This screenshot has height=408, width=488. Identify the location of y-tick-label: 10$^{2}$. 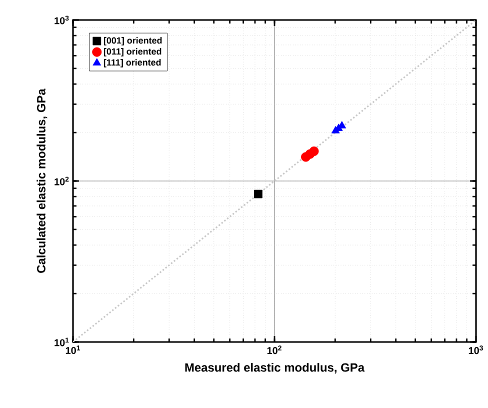
(61, 181).